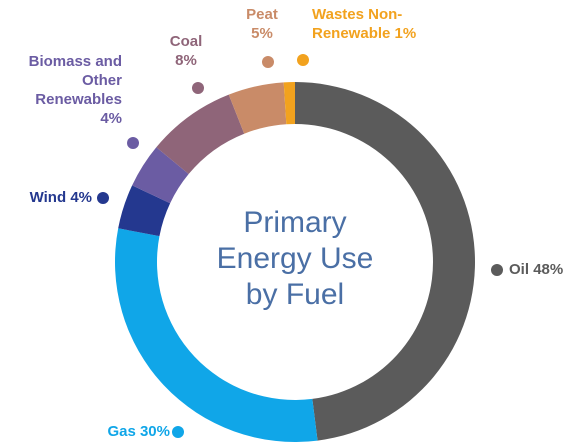 Image resolution: width=580 pixels, height=442 pixels. Describe the element at coordinates (154, 431) in the screenshot. I see `label-value: 30%` at that location.